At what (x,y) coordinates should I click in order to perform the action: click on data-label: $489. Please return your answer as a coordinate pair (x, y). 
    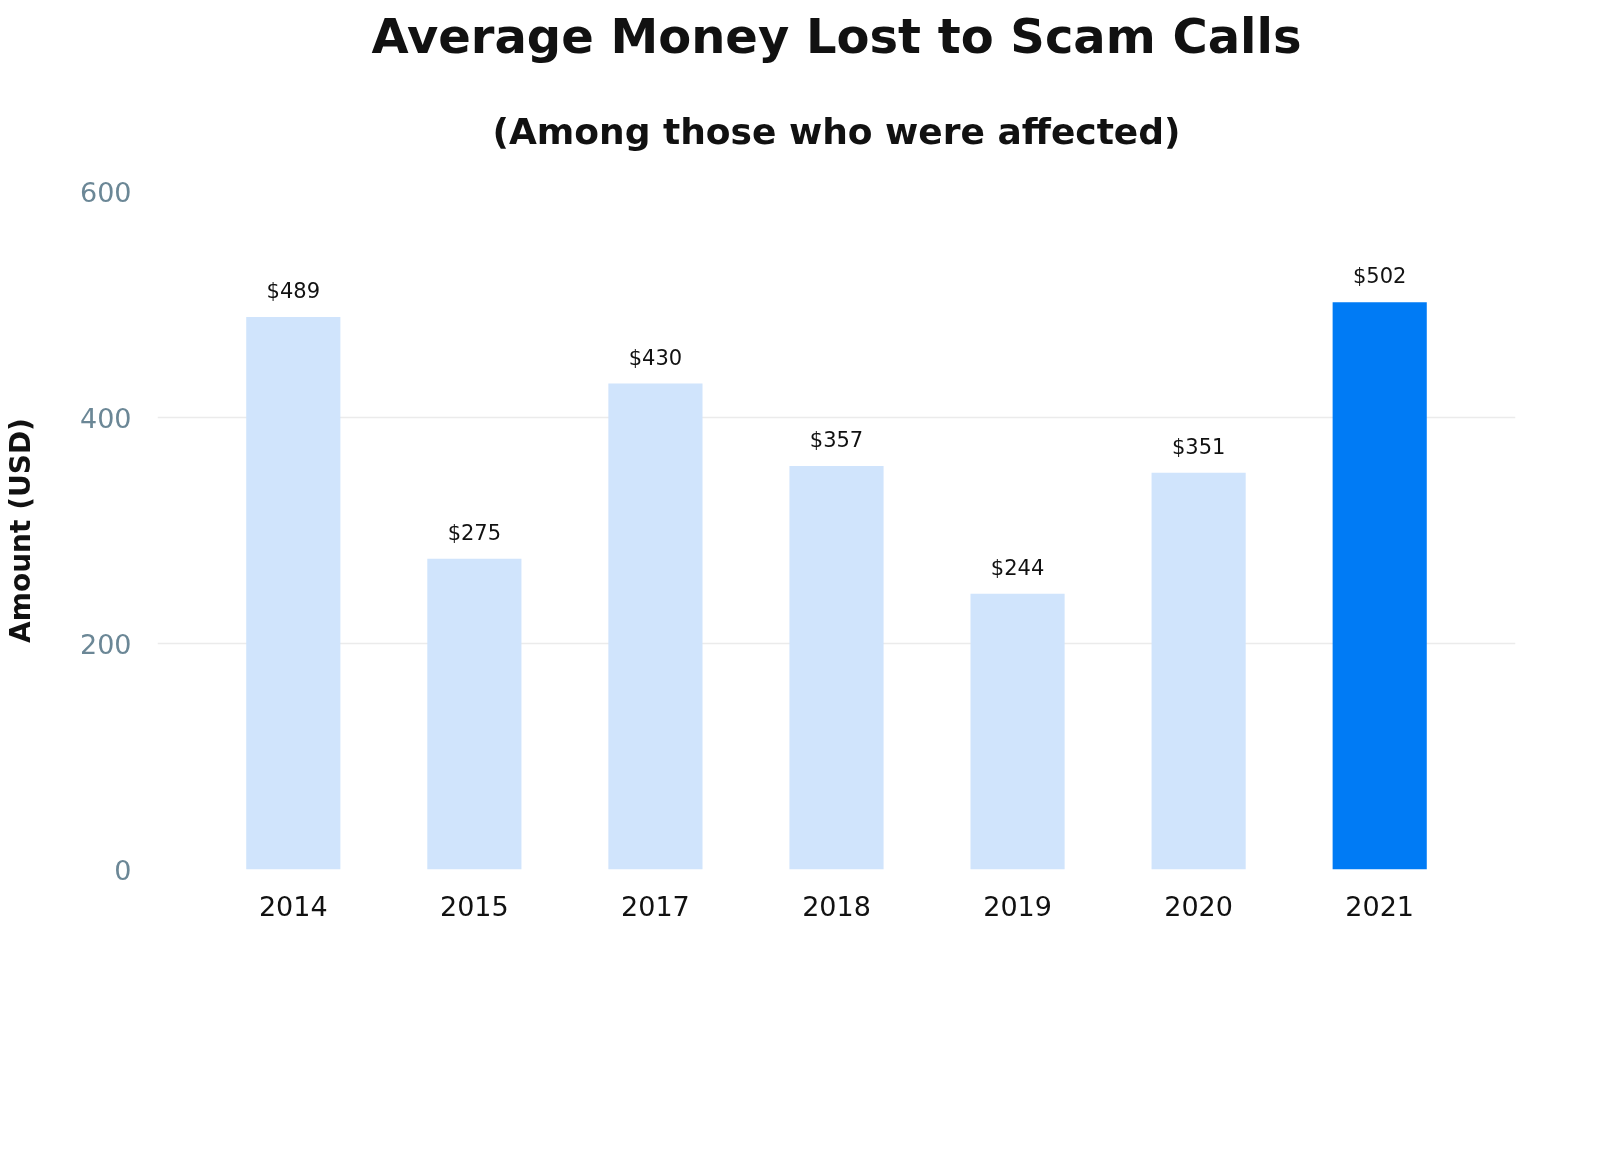
    Looking at the image, I should click on (293, 290).